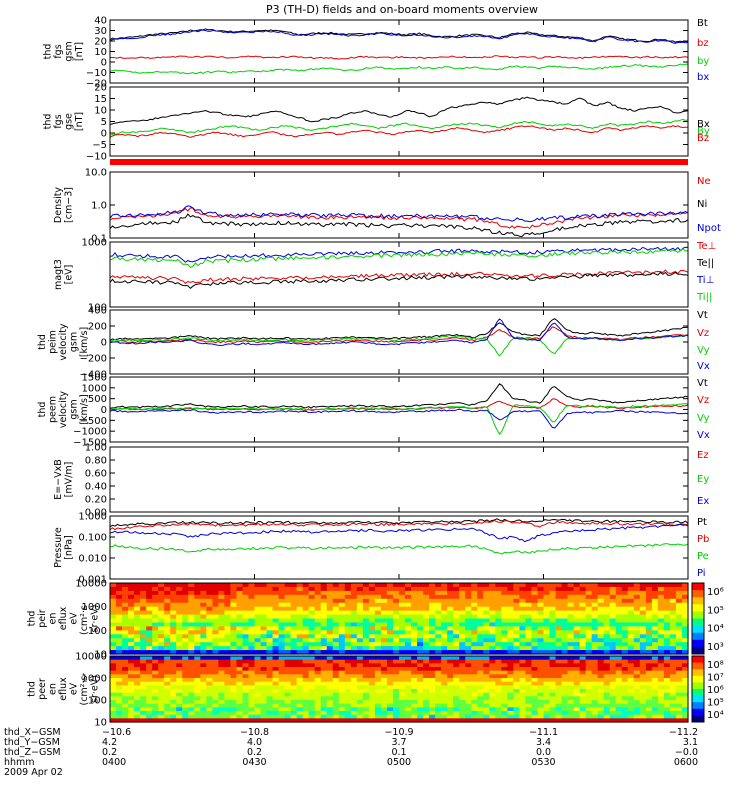  Describe the element at coordinates (96, 173) in the screenshot. I see `y-tick-label: 10.0` at that location.